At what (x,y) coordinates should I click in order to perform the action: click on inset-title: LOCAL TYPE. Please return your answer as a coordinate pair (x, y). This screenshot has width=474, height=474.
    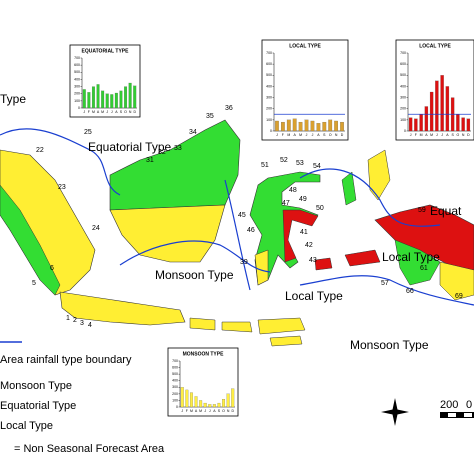
    Looking at the image, I should click on (435, 46).